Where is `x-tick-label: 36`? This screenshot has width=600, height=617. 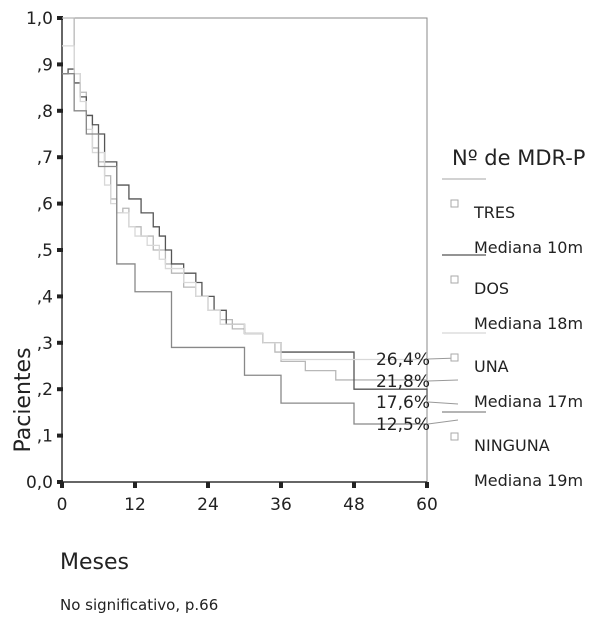
x-tick-label: 36 is located at coordinates (281, 505).